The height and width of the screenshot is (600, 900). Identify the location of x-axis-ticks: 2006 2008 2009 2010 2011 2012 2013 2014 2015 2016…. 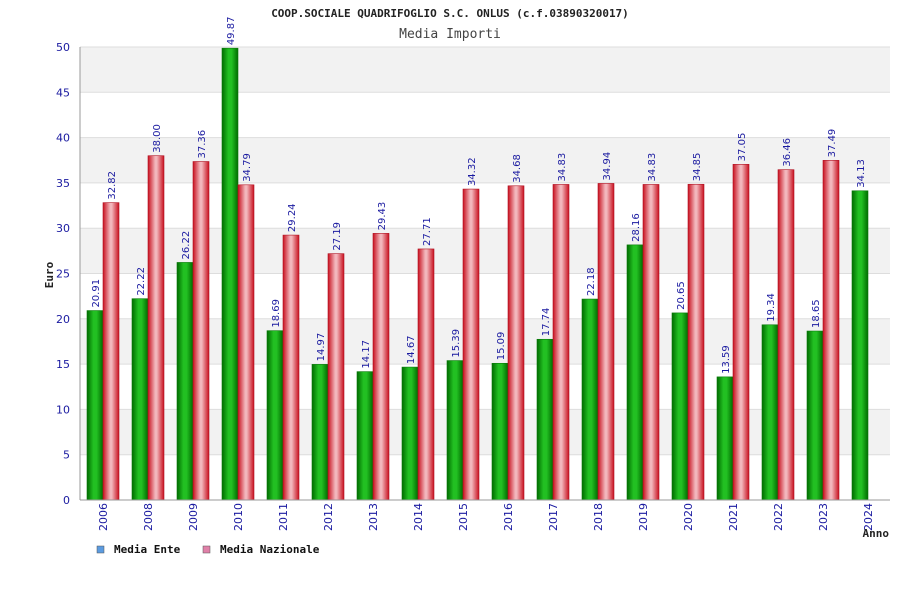
(486, 517).